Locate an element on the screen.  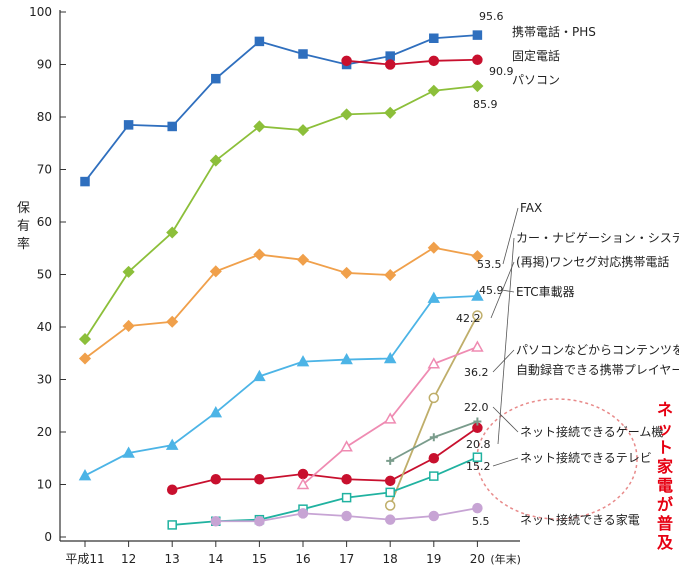
x-tick-label: 17 is located at coordinates (346, 559).